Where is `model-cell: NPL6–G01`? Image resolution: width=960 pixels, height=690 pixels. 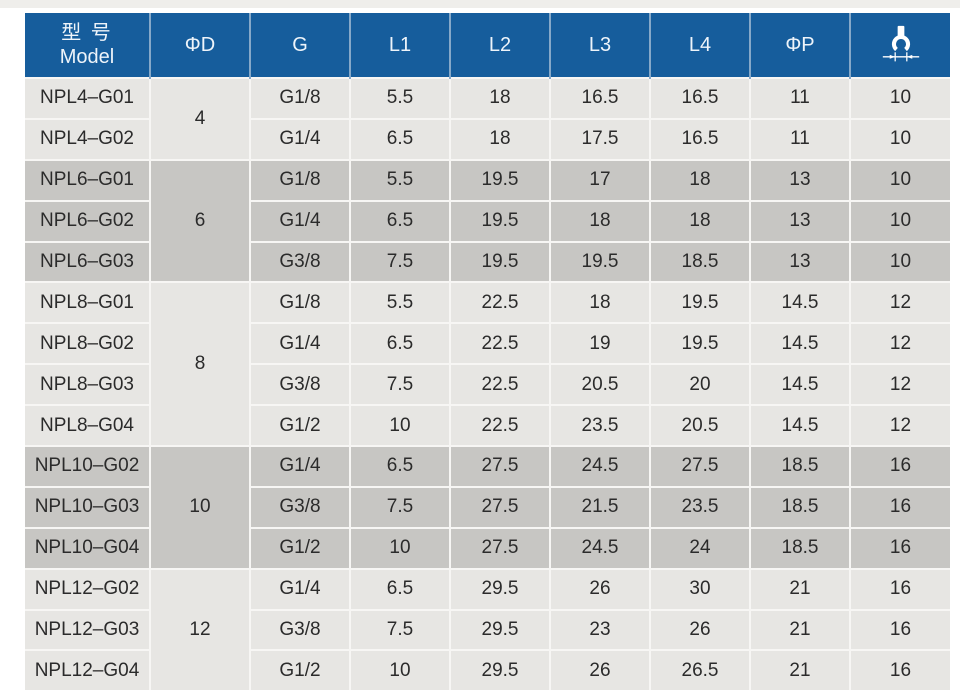
model-cell: NPL6–G01 is located at coordinates (87, 179).